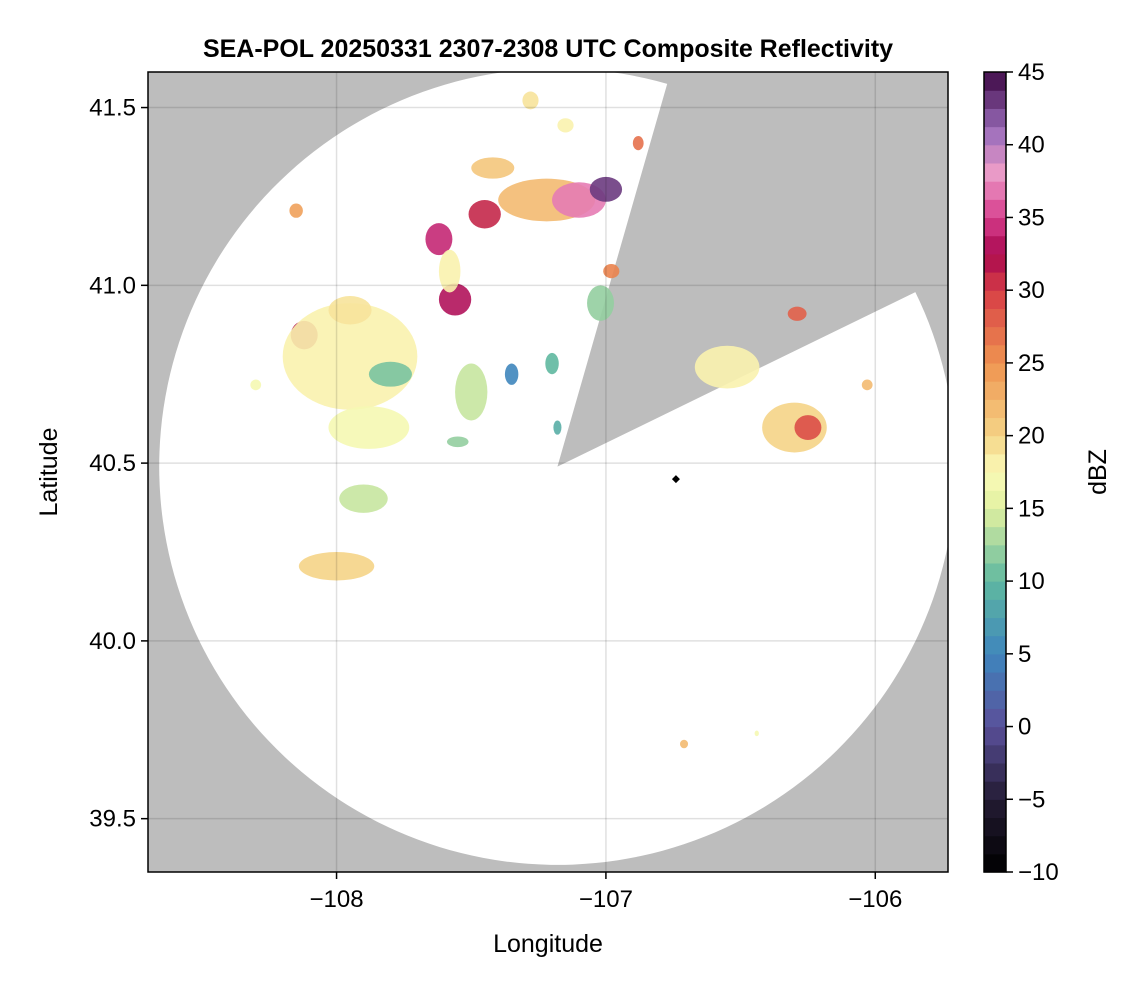 This screenshot has height=990, width=1146. What do you see at coordinates (1031, 290) in the screenshot?
I see `colorbar-tick-label: 30` at bounding box center [1031, 290].